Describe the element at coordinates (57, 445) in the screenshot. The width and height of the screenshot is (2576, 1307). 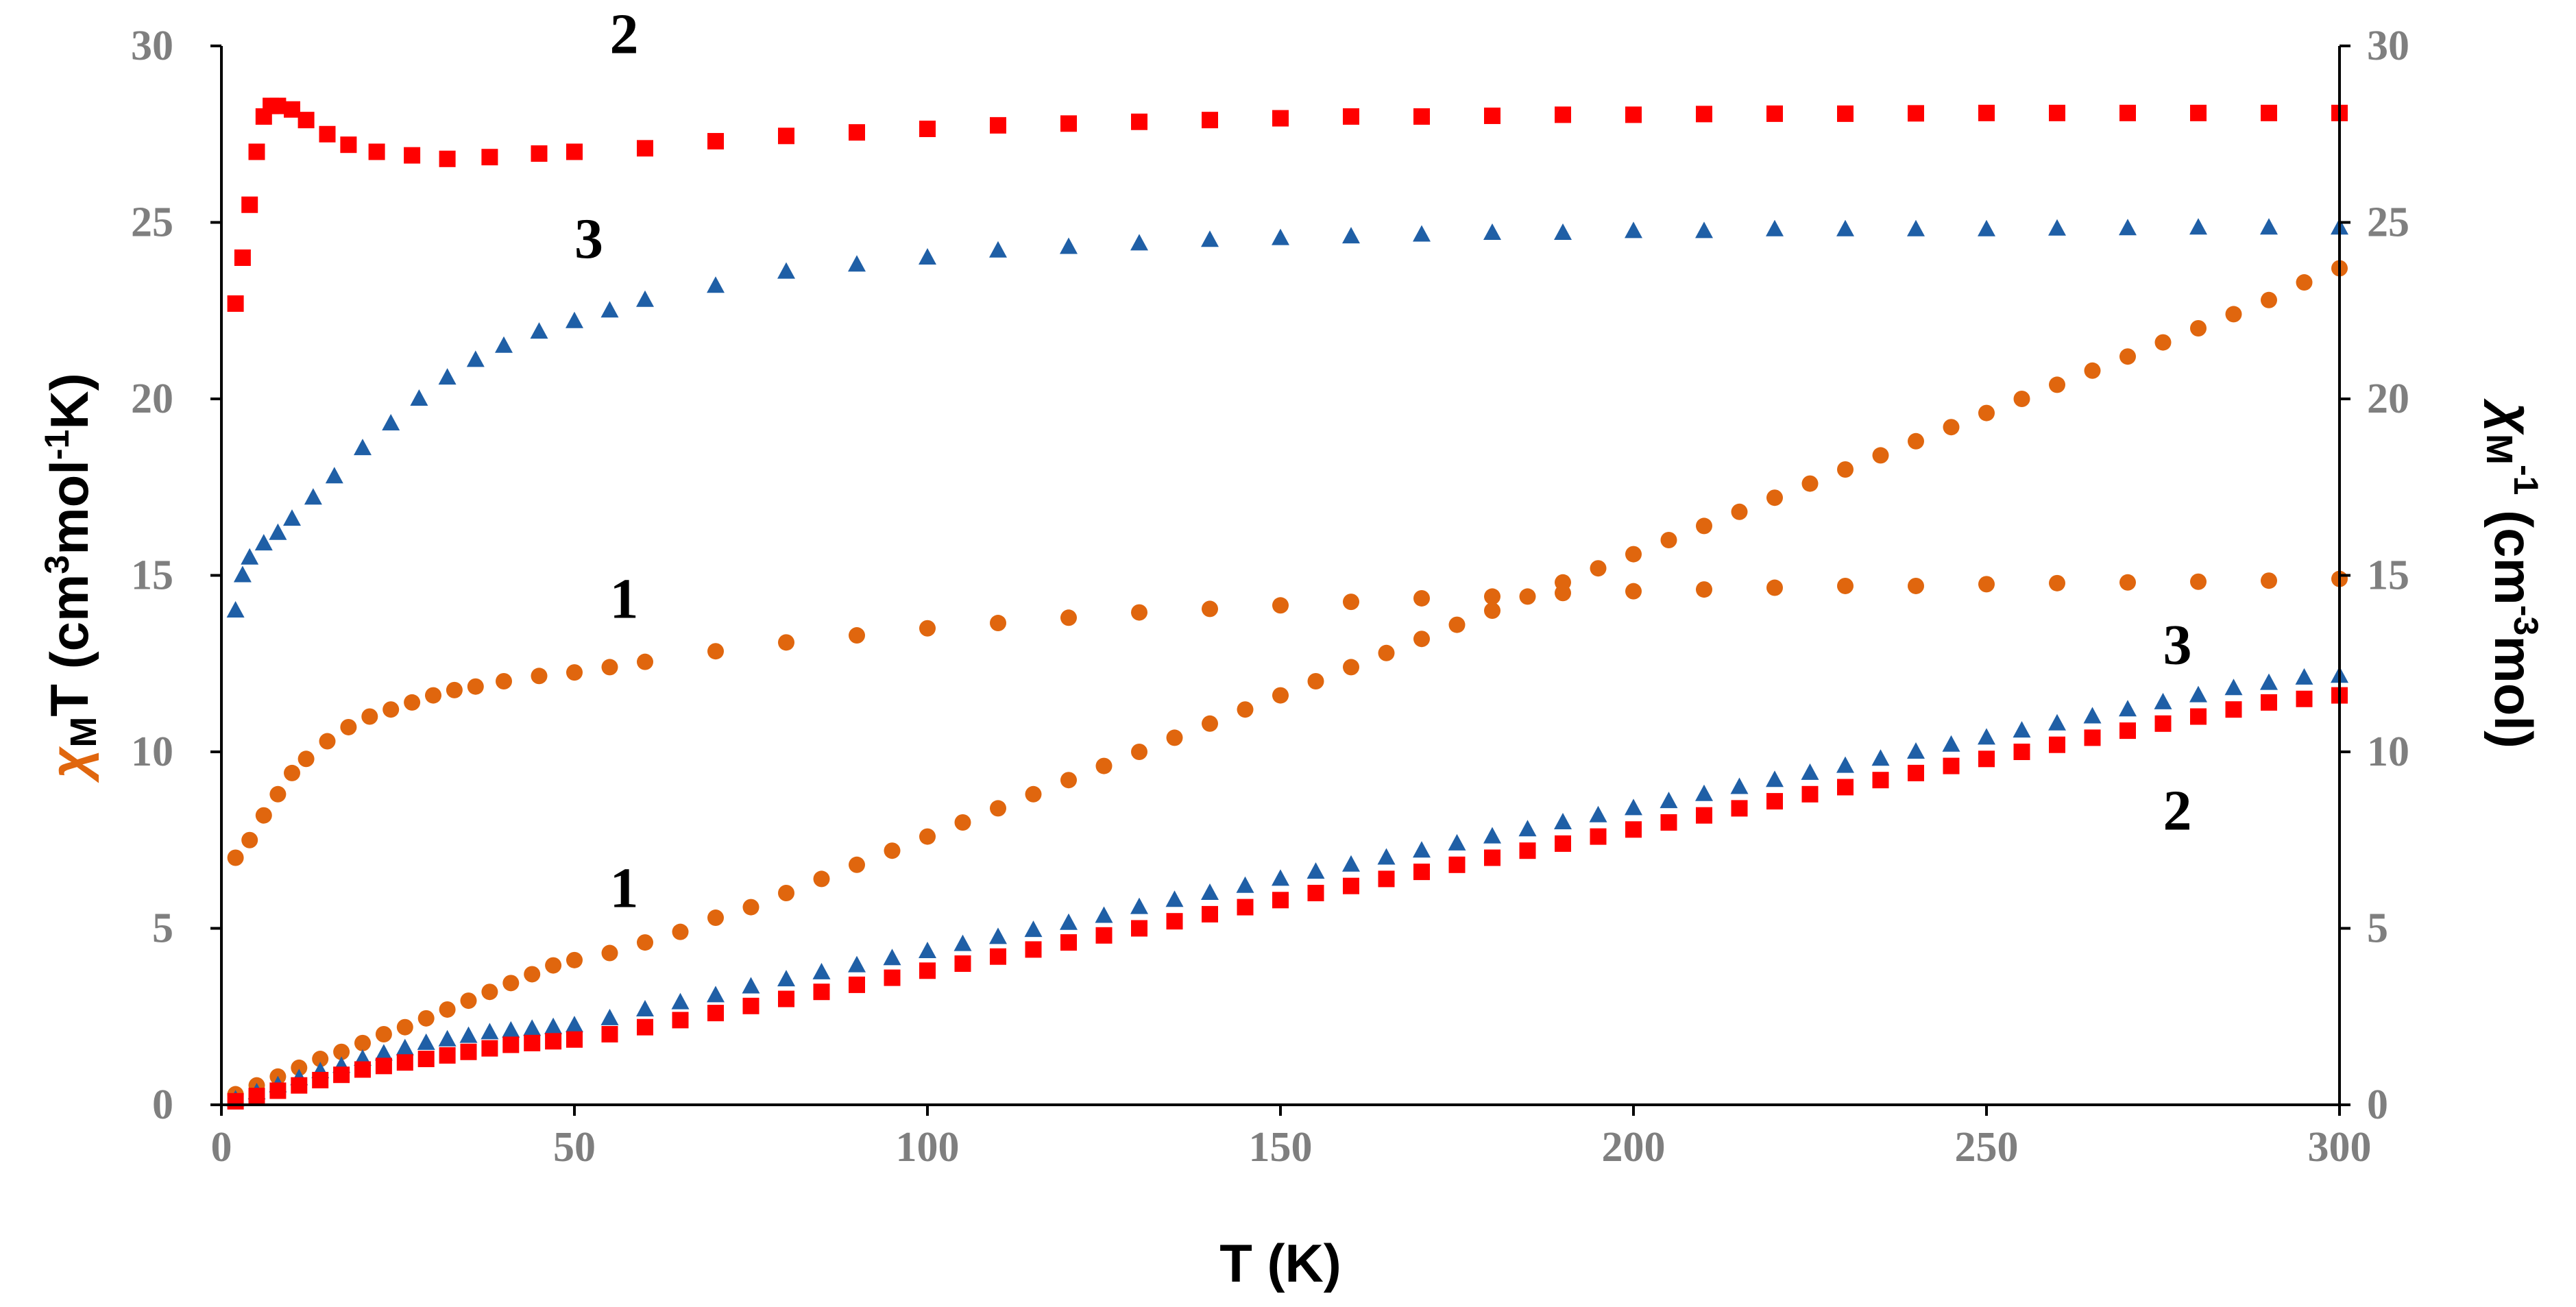
I see `left-y-axis-title-sup2: -1` at that location.